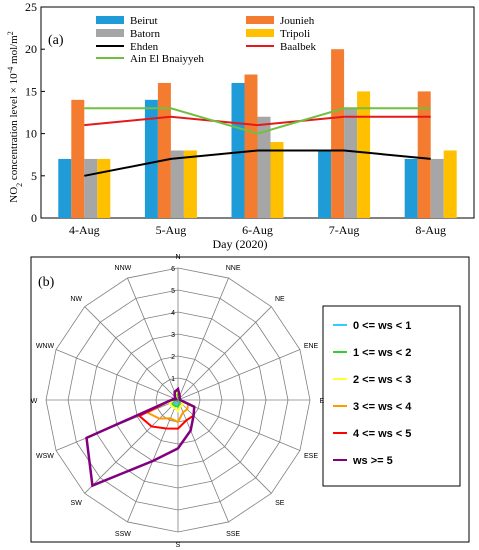 This screenshot has width=479, height=550. What do you see at coordinates (382, 407) in the screenshot?
I see `radar-legend-label: 3 <= ws < 4` at bounding box center [382, 407].